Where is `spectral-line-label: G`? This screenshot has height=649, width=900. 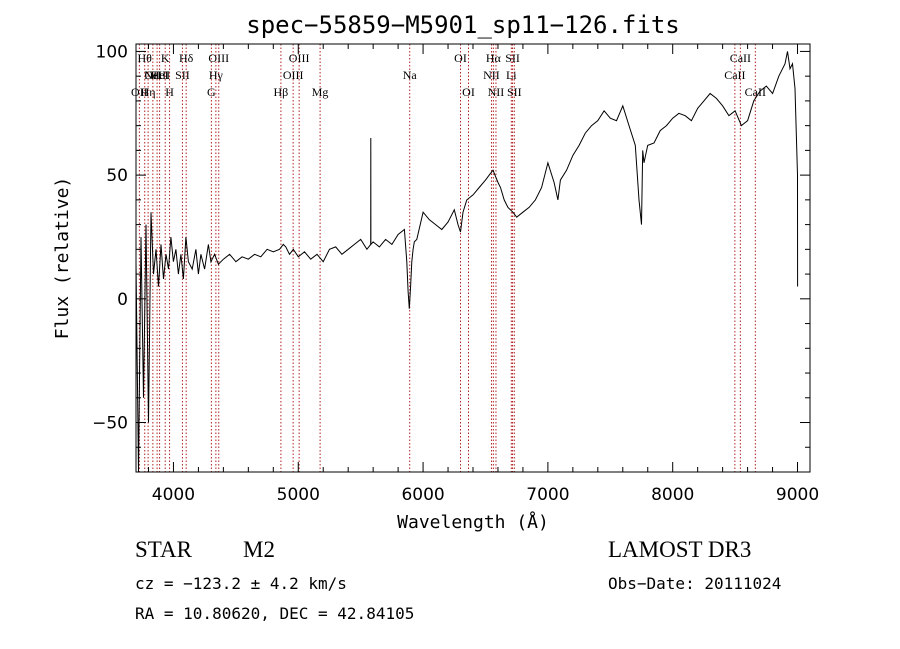
spectral-line-label: G is located at coordinates (211, 92).